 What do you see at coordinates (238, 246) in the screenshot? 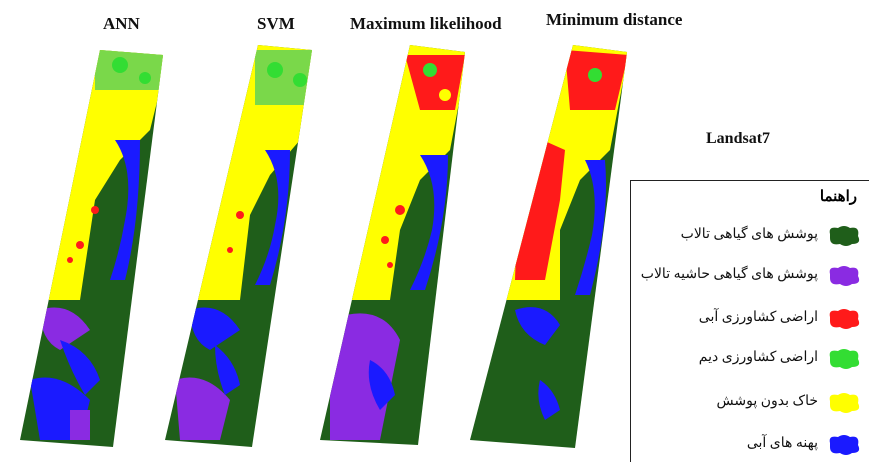
I see `map-svm` at bounding box center [238, 246].